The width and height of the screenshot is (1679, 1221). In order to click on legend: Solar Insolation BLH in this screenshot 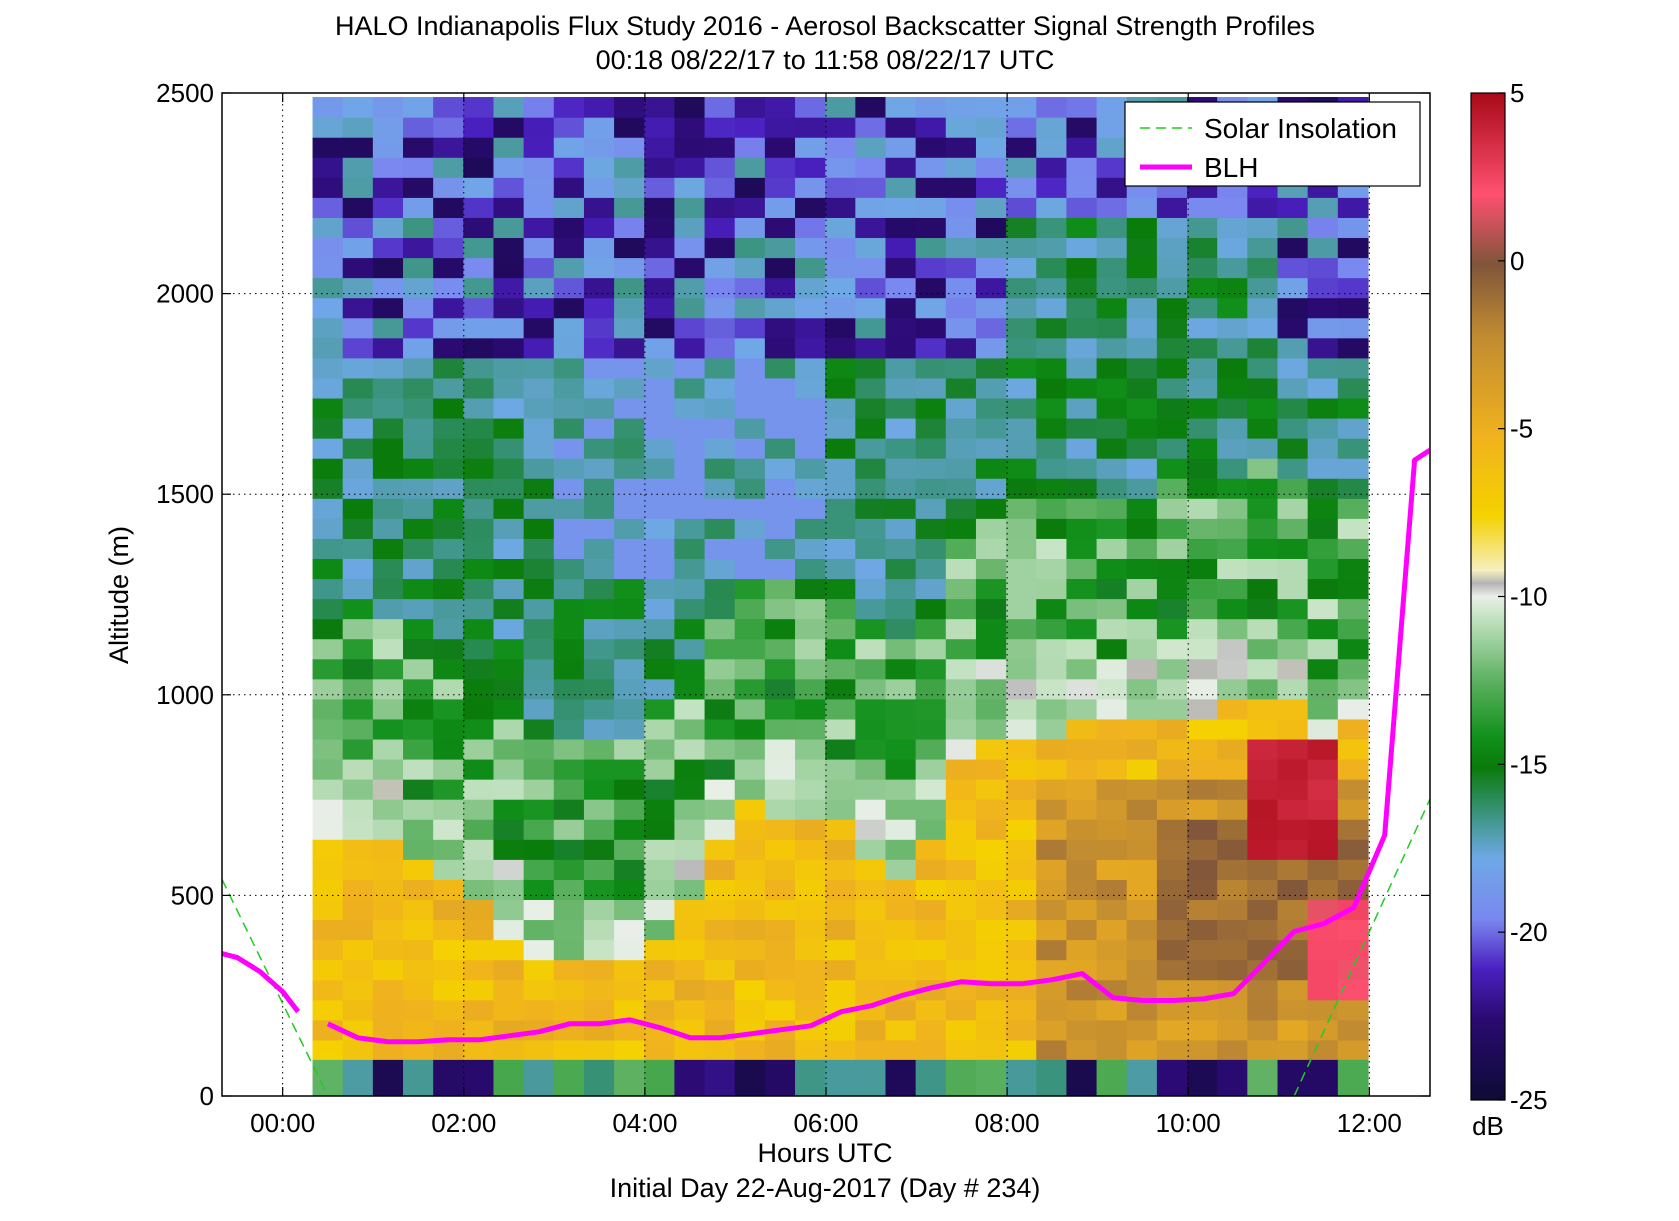, I will do `click(1272, 144)`.